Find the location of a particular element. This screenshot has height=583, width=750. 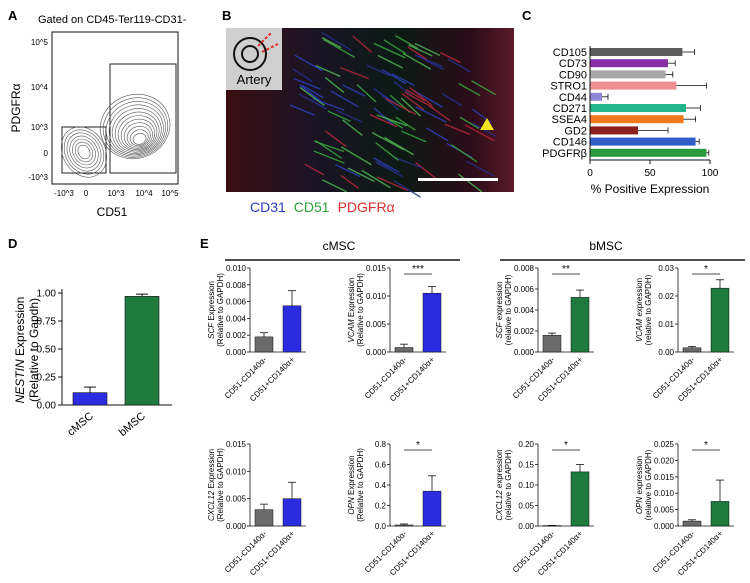

d-ytick-label: 0.75 is located at coordinates (47, 322).